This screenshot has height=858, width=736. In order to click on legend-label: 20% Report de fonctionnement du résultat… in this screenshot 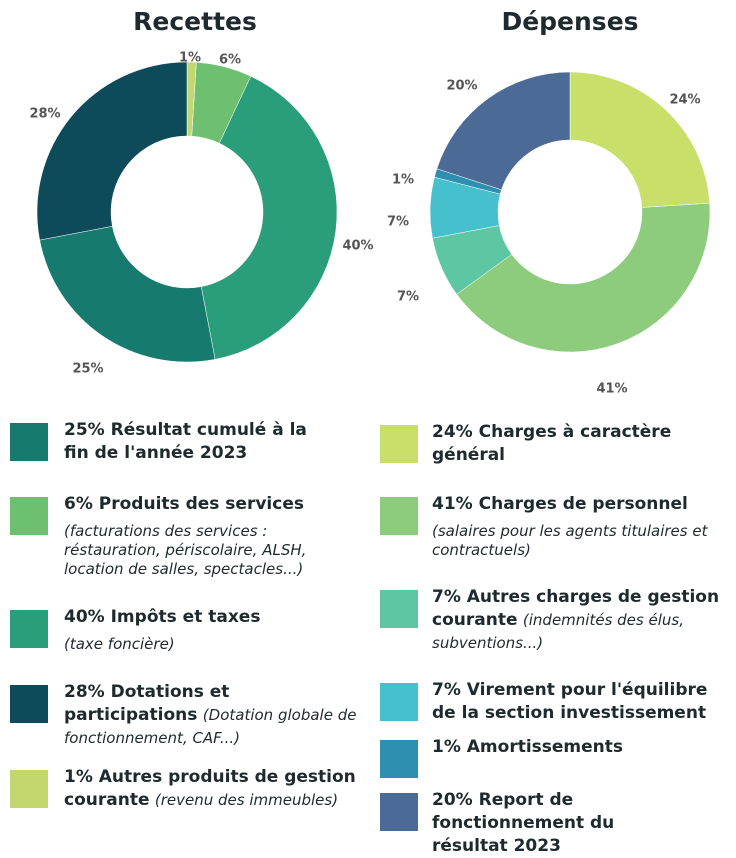, I will do `click(523, 823)`.